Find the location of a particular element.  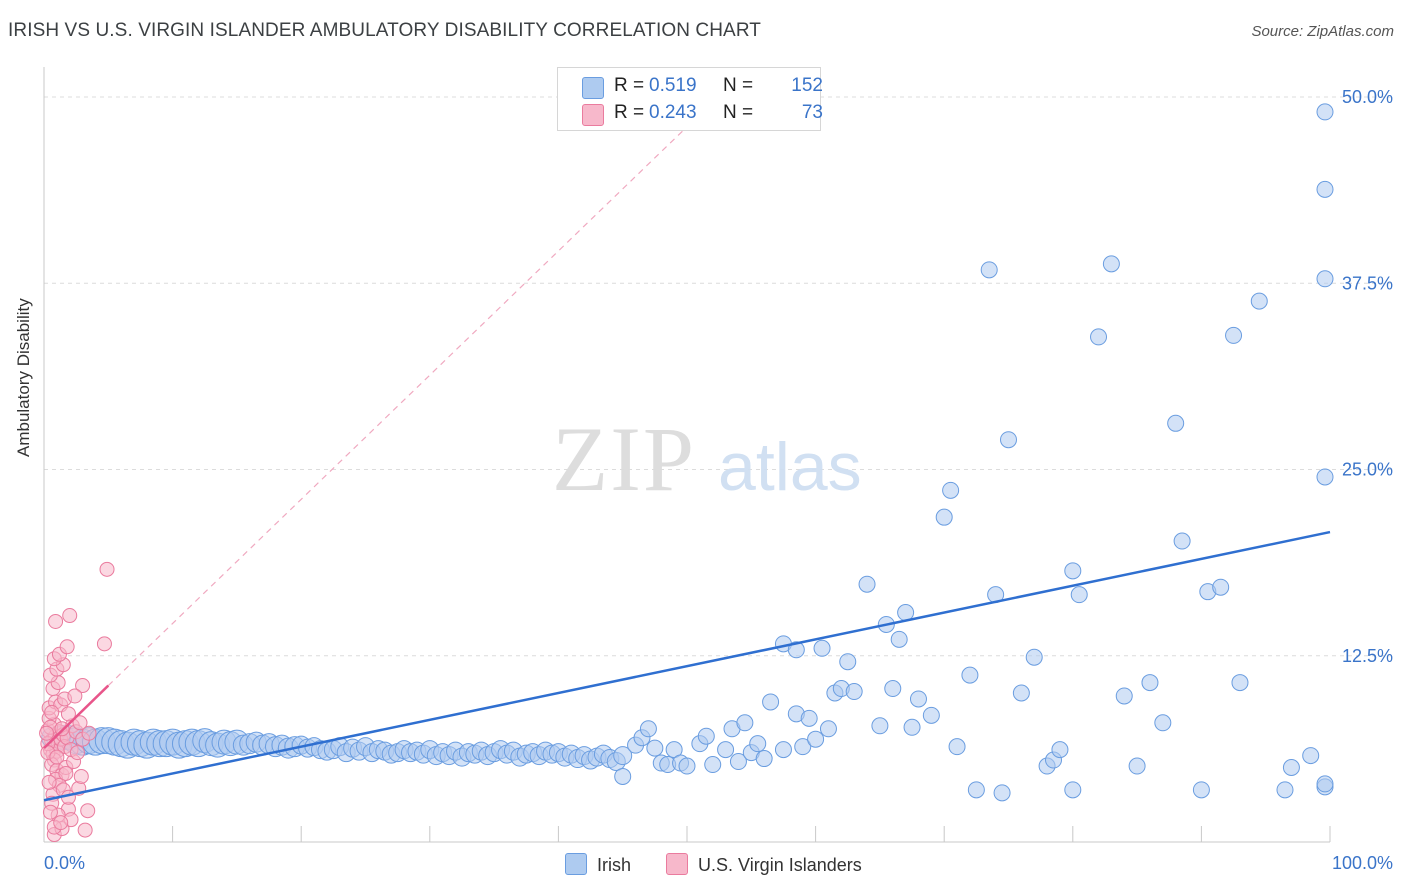

usvi-trend-line is located at coordinates (76, 717).